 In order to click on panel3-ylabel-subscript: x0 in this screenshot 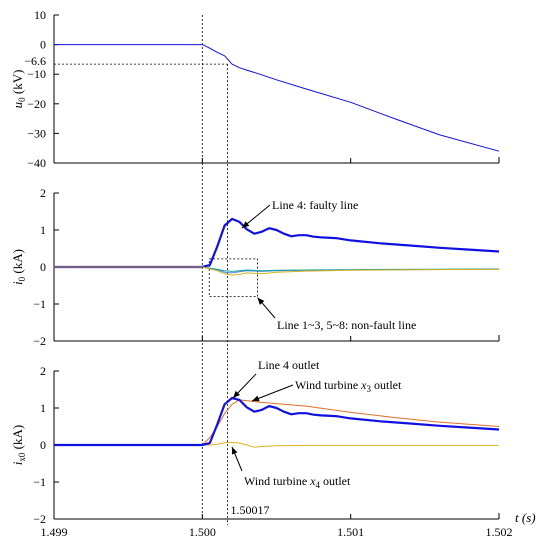, I will do `click(22, 457)`.